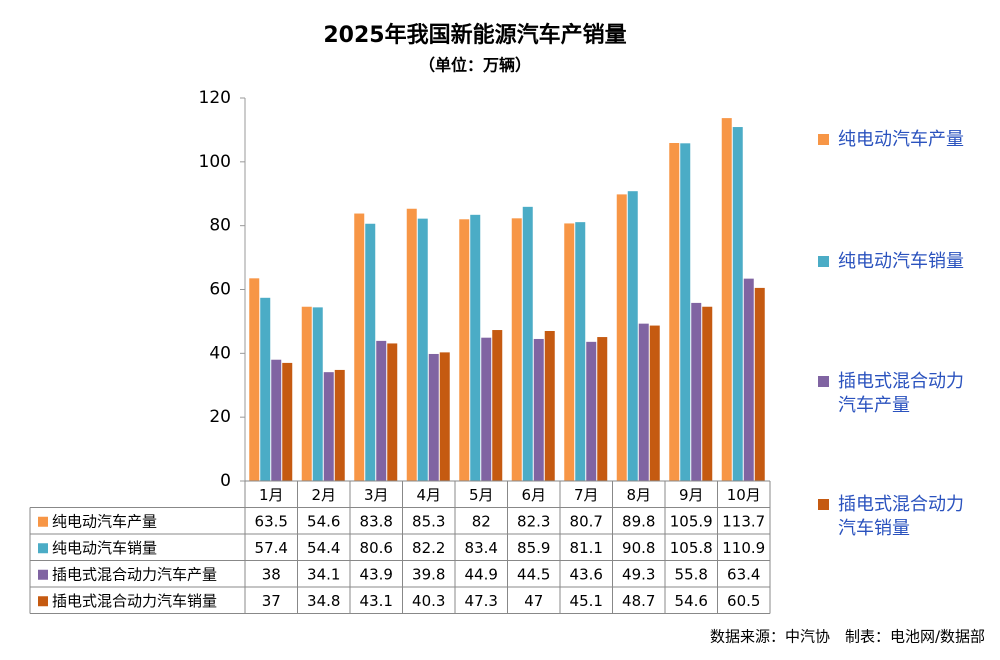 The height and width of the screenshot is (660, 1000). What do you see at coordinates (481, 548) in the screenshot?
I see `table-cell: 83.4` at bounding box center [481, 548].